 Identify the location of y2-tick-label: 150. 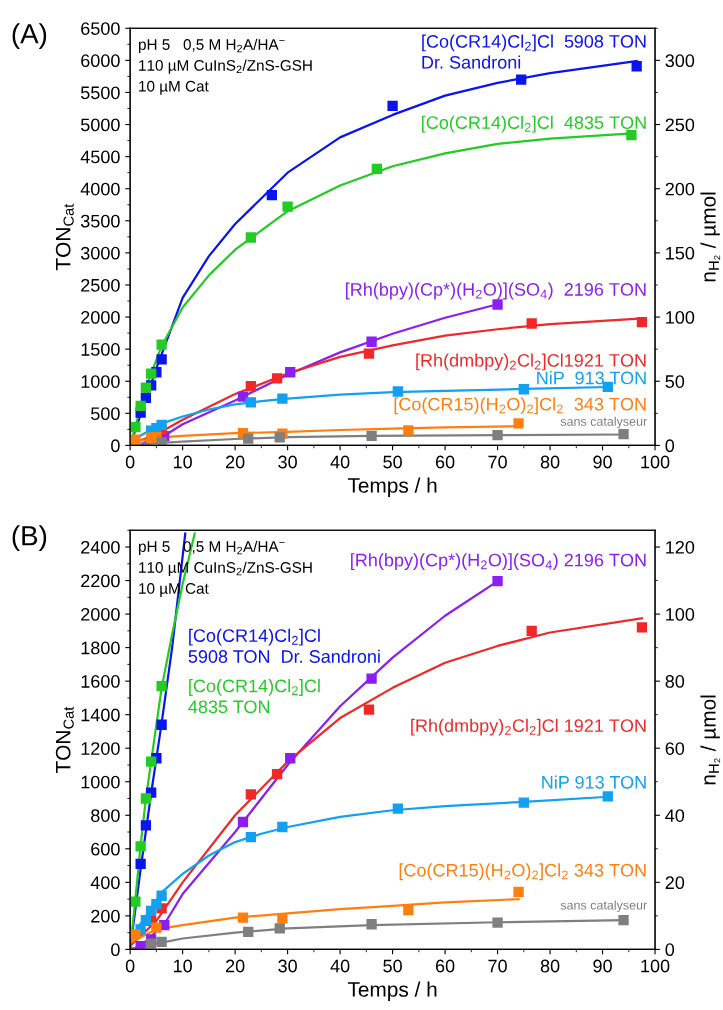
(680, 253).